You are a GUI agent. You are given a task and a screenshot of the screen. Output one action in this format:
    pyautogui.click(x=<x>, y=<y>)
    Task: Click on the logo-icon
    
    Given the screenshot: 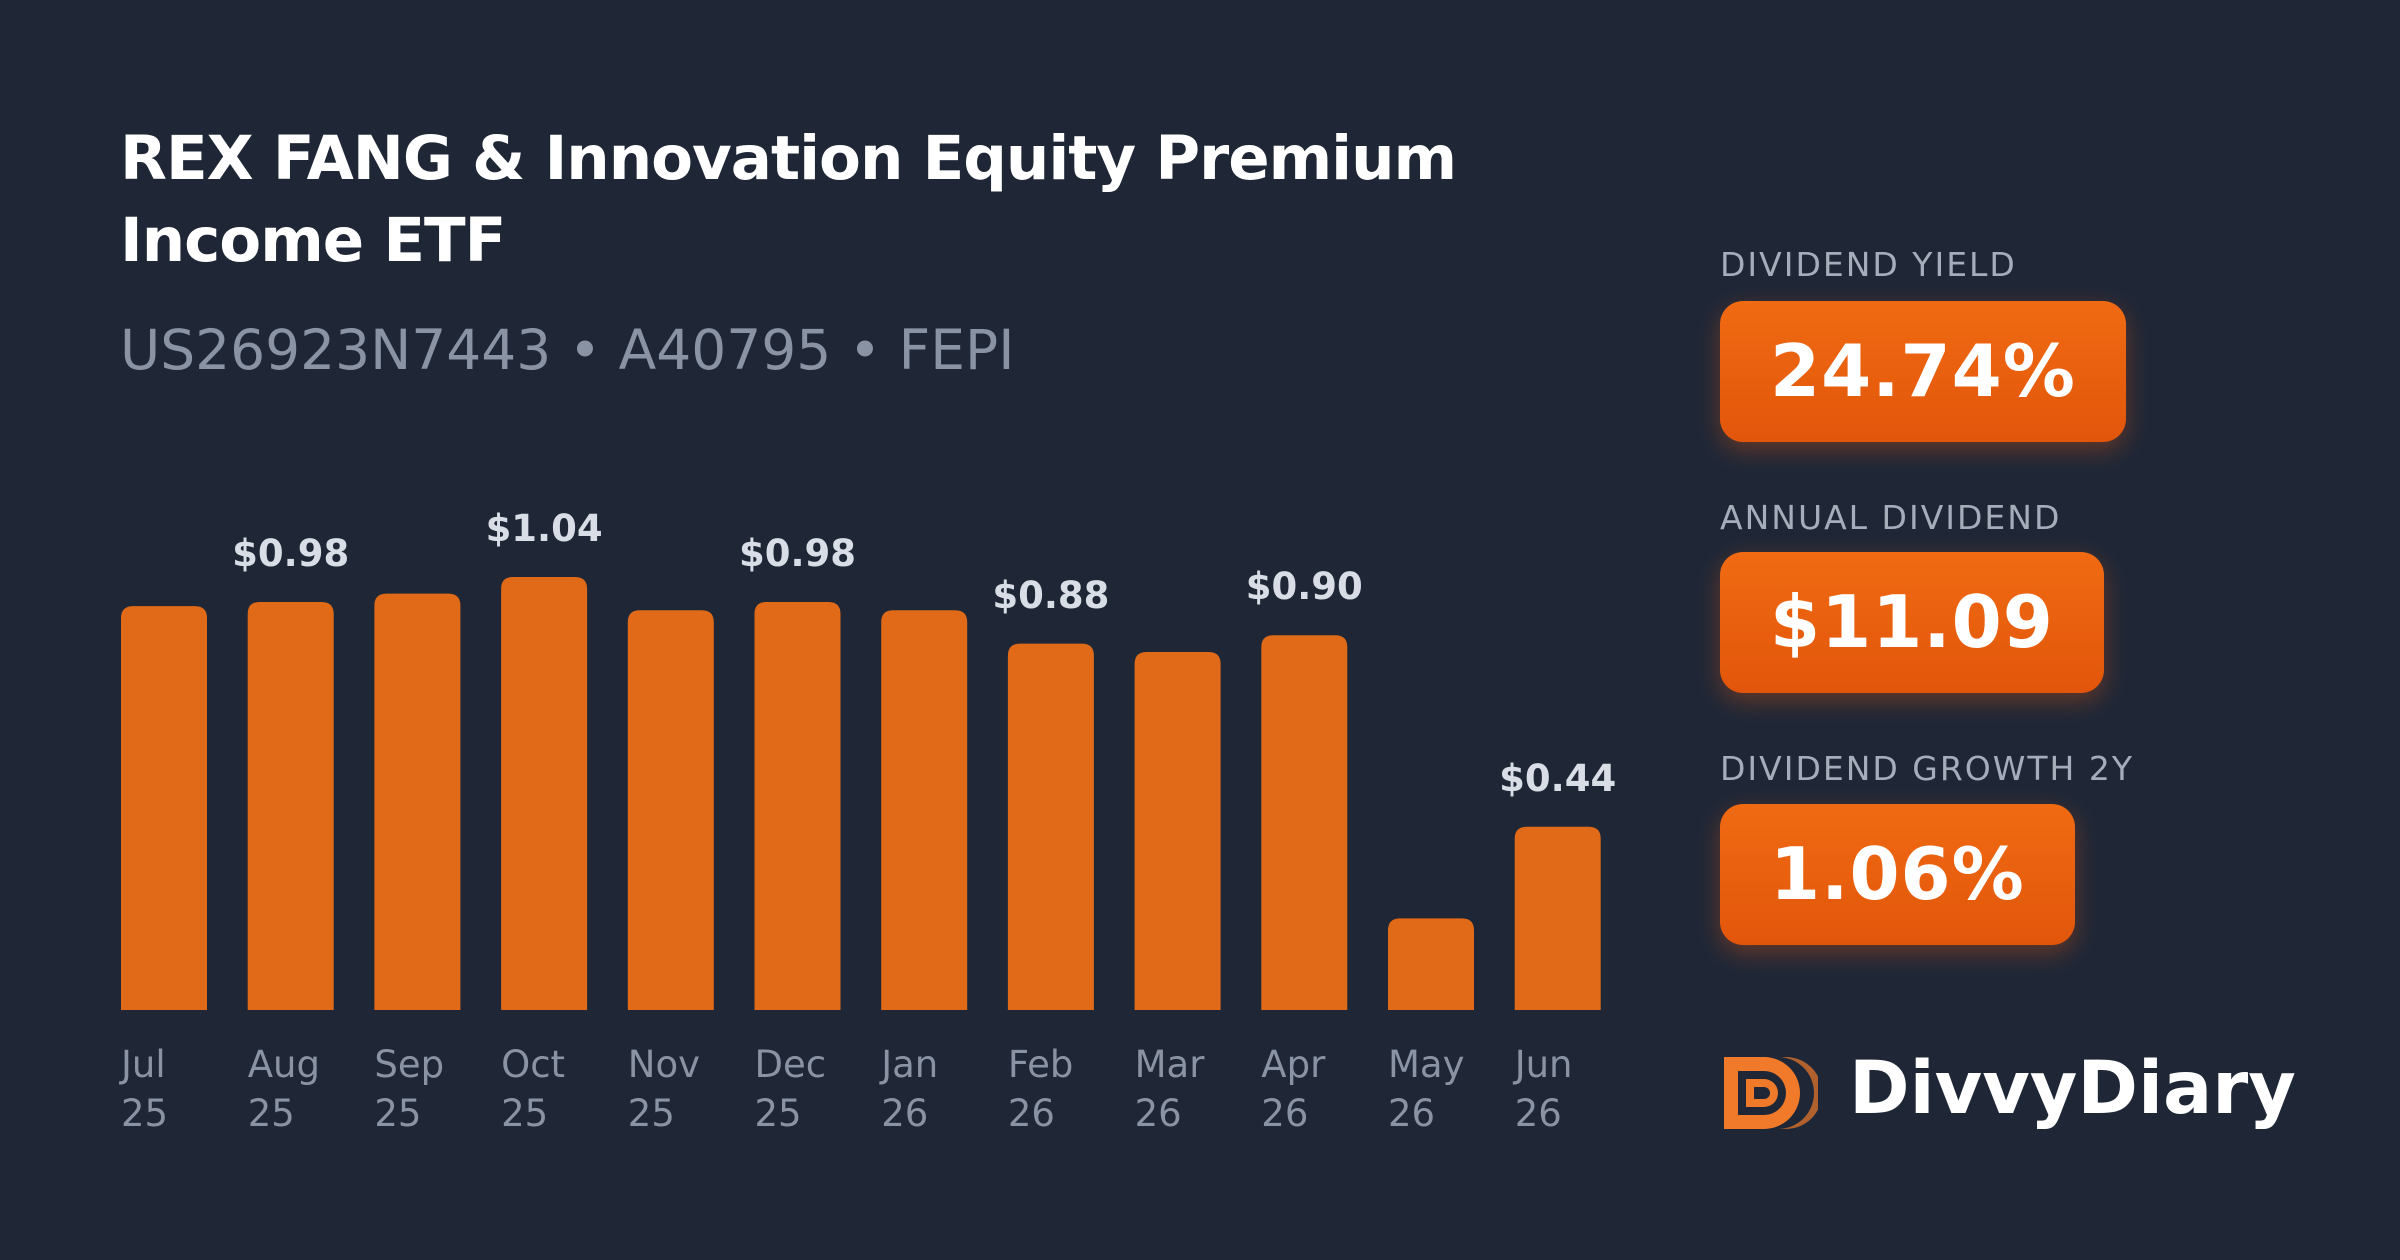 What is the action you would take?
    pyautogui.click(x=1771, y=1093)
    